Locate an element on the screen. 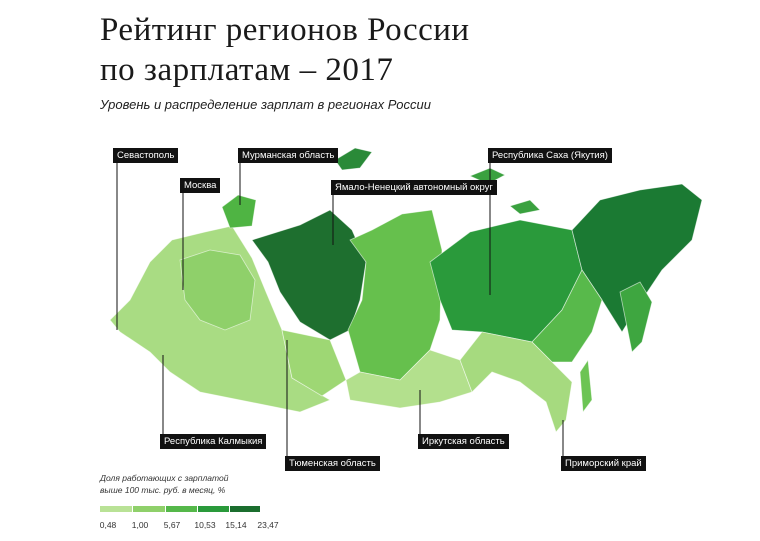 Image resolution: width=760 pixels, height=541 pixels. legend-title-line: выше 100 тыс. руб. в месяц, % is located at coordinates (163, 490).